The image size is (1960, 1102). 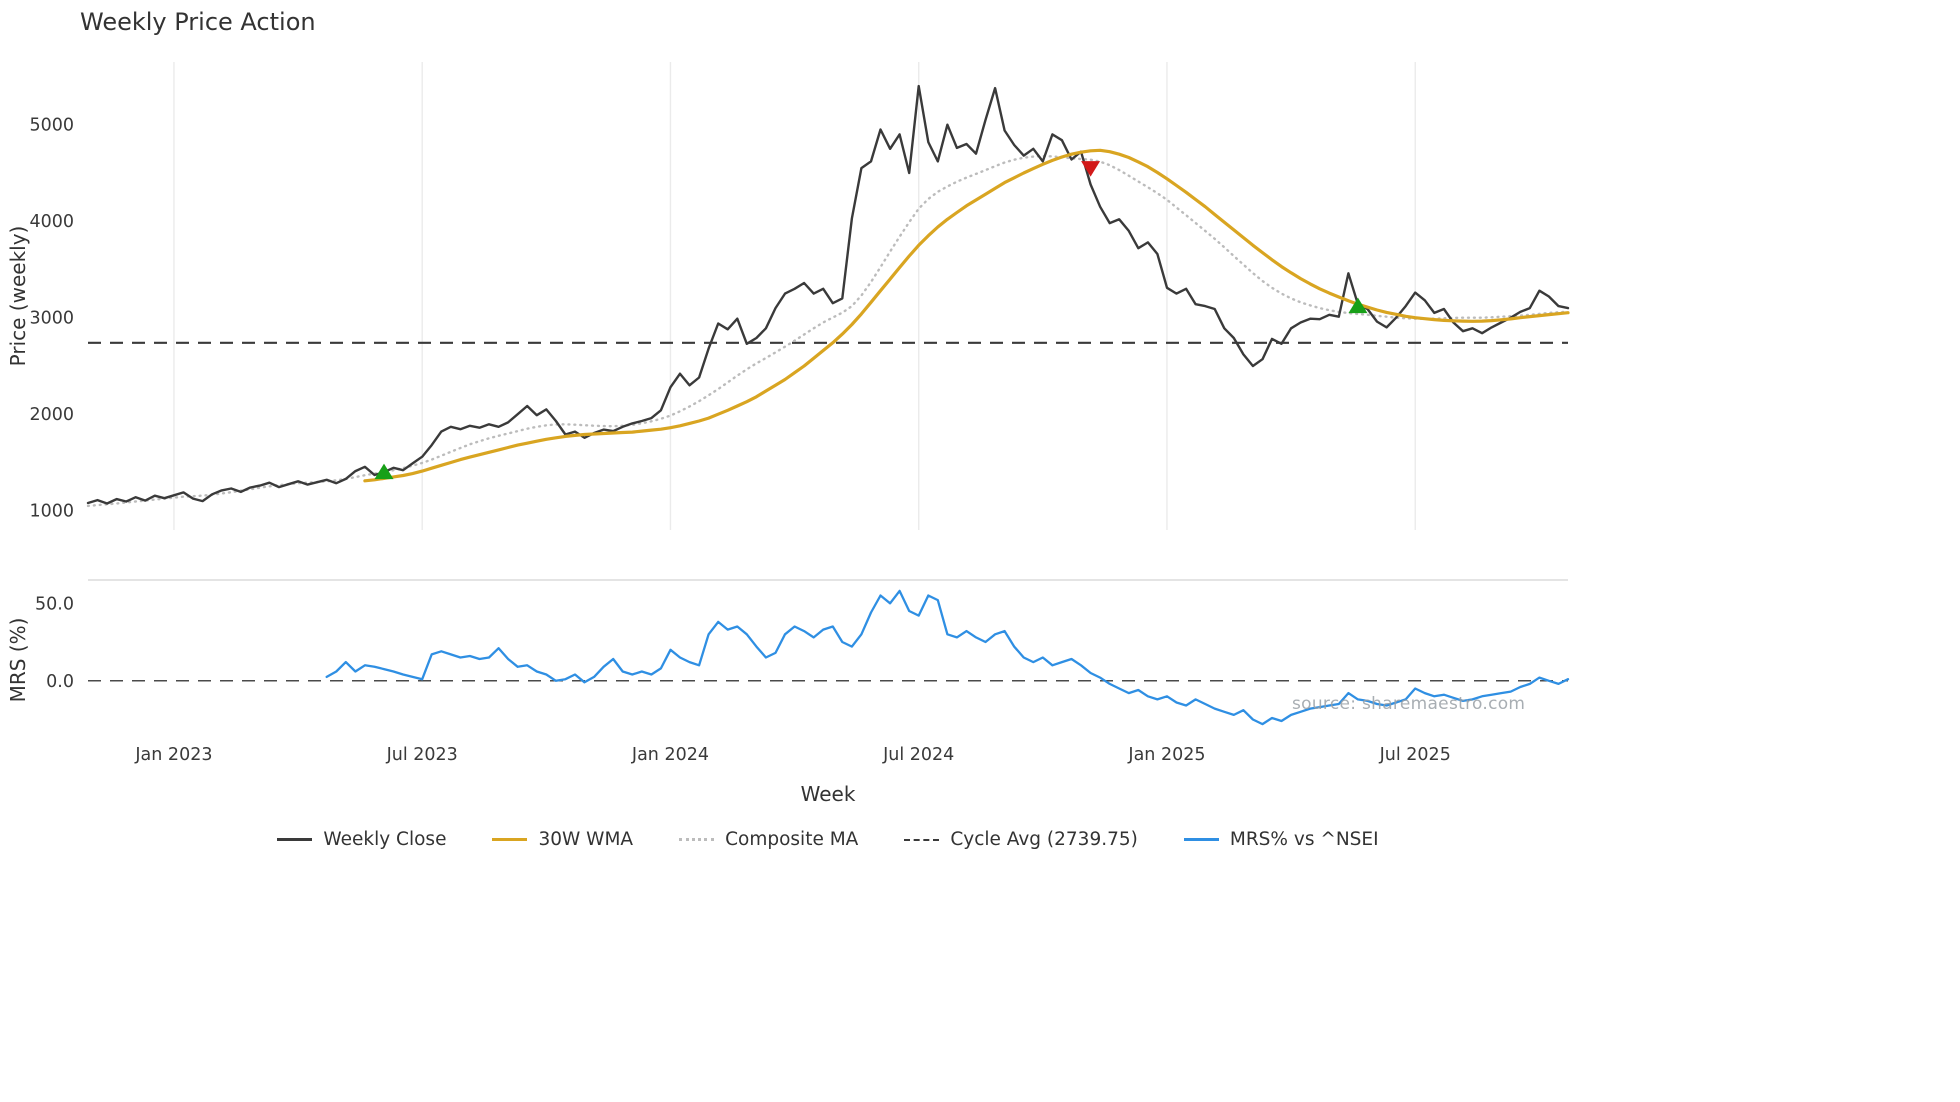 I want to click on source-watermark: source: sharemaestro.com, so click(x=1409, y=704).